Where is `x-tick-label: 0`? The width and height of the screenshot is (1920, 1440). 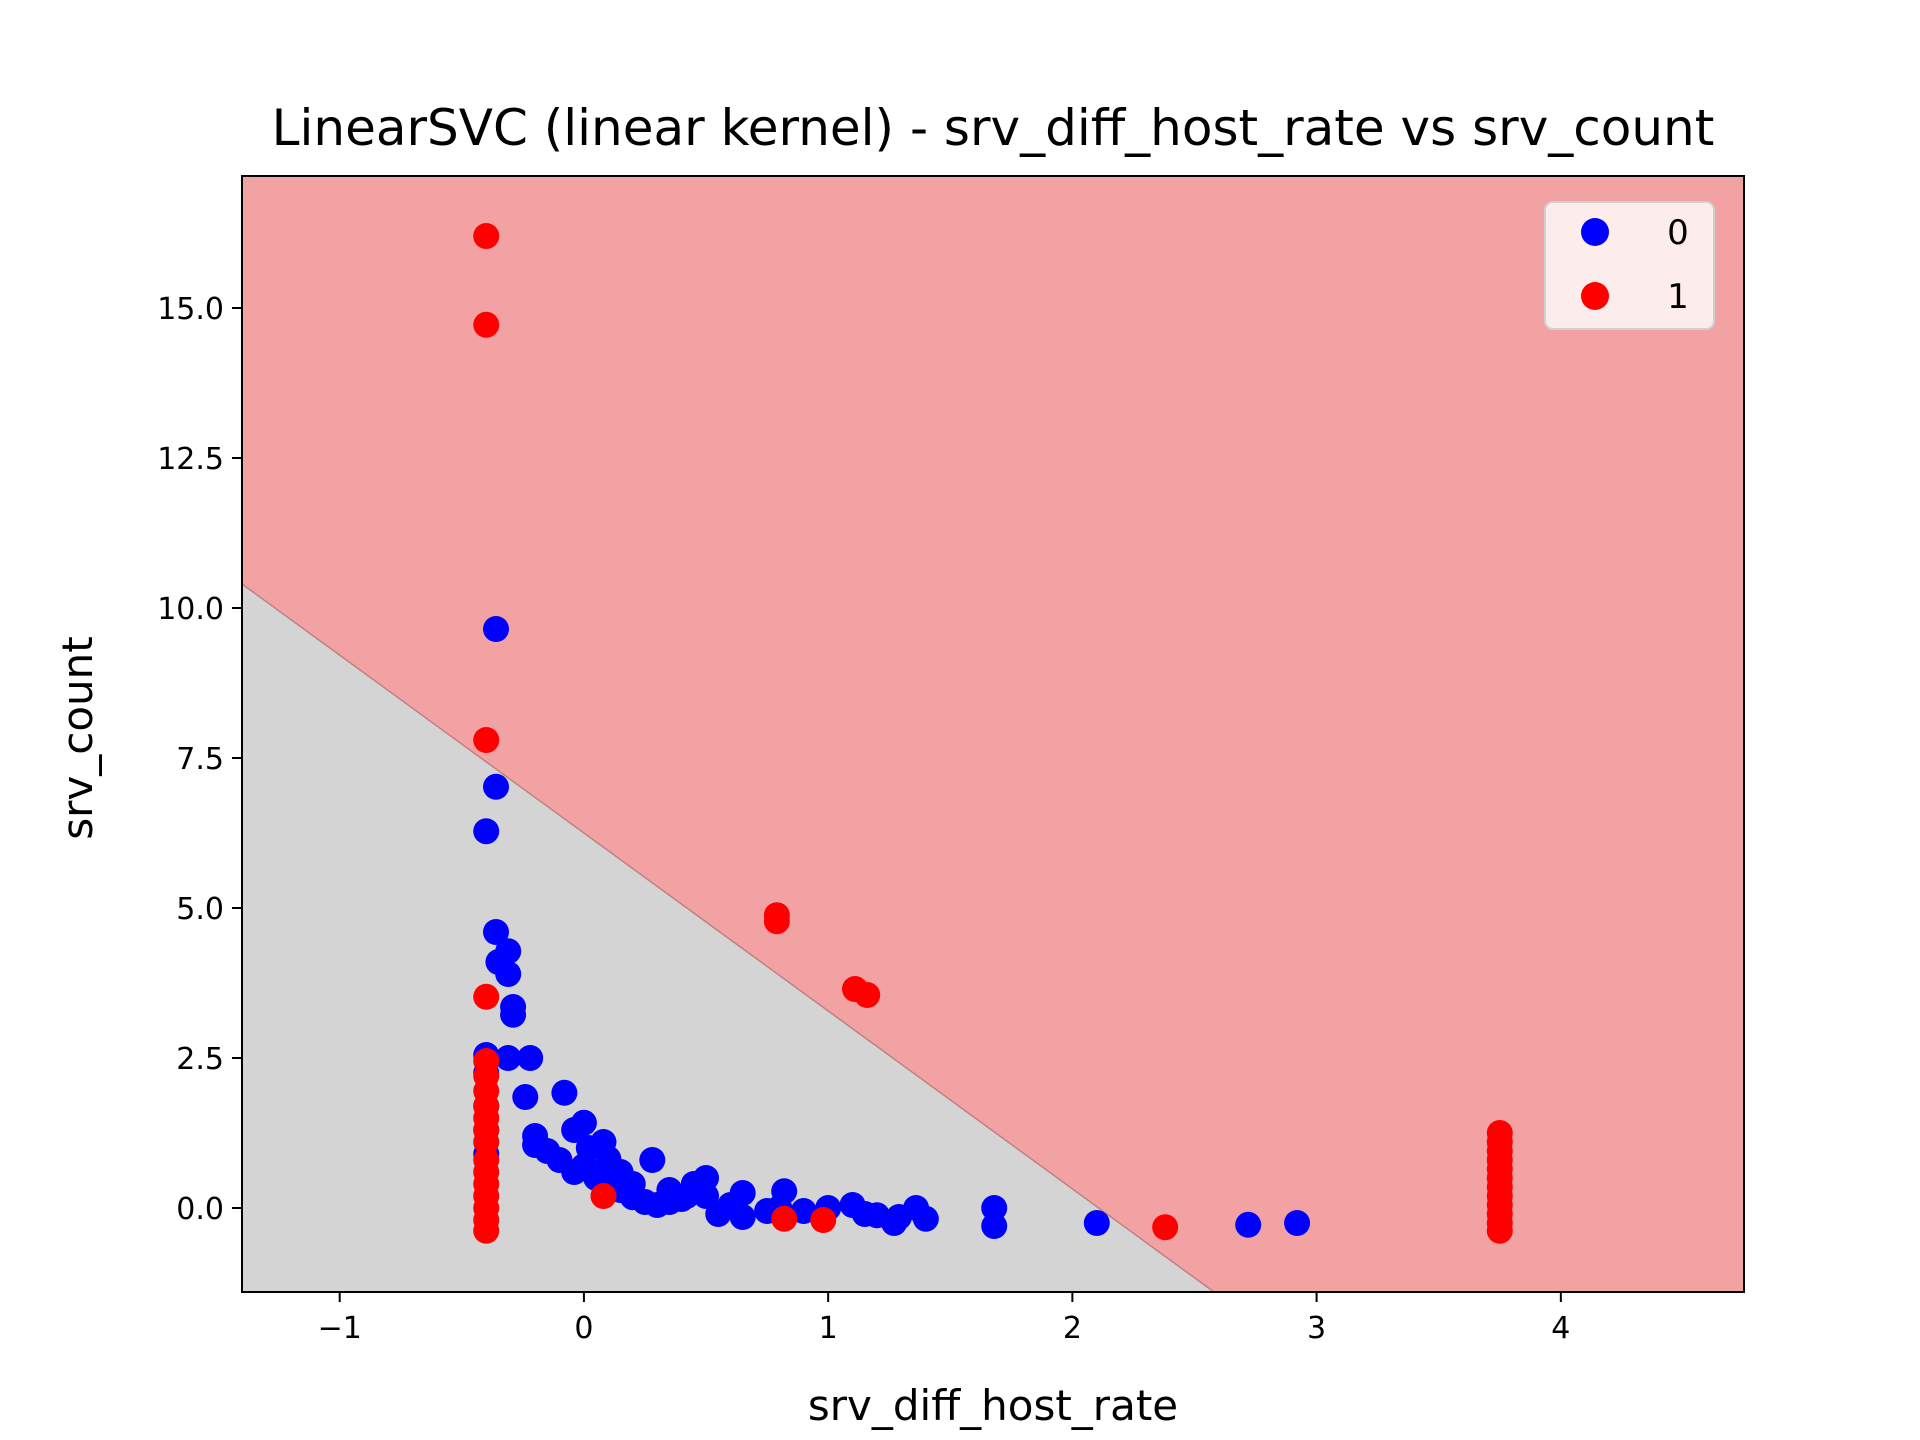
x-tick-label: 0 is located at coordinates (583, 1328).